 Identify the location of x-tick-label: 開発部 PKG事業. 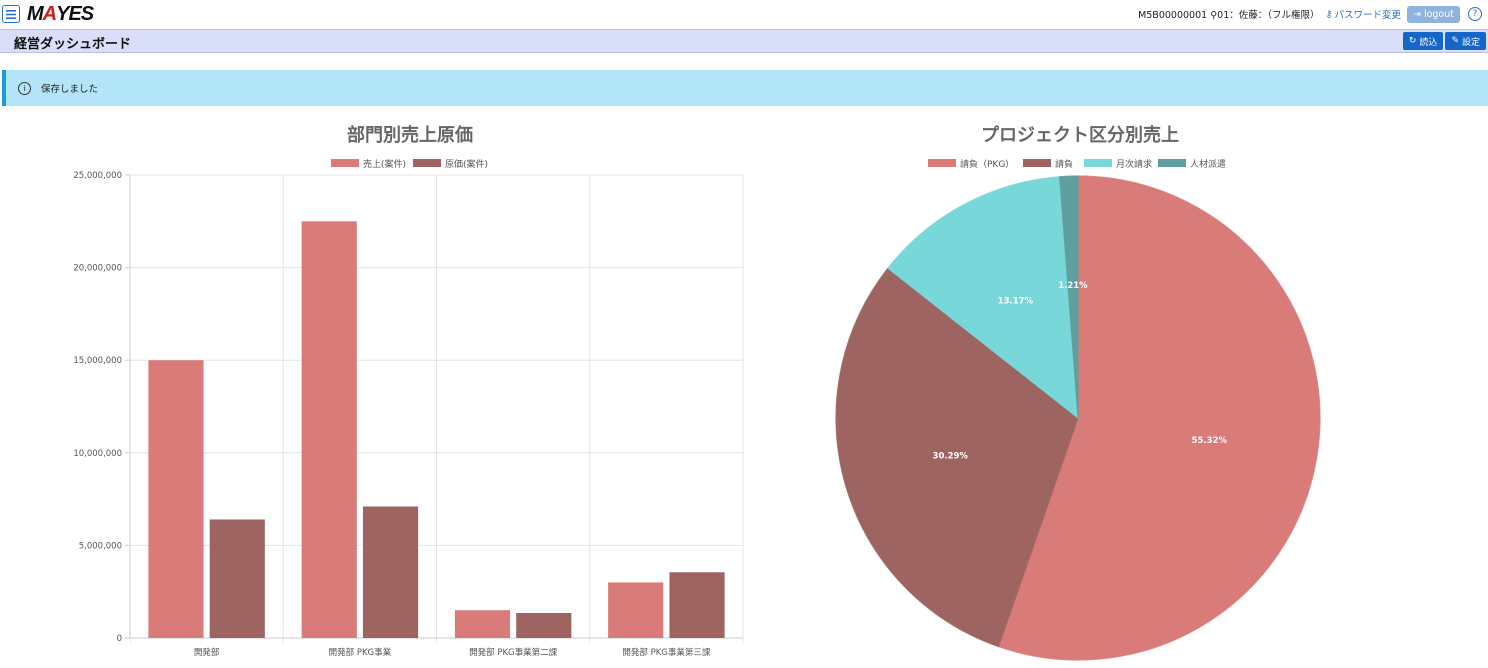
(360, 652).